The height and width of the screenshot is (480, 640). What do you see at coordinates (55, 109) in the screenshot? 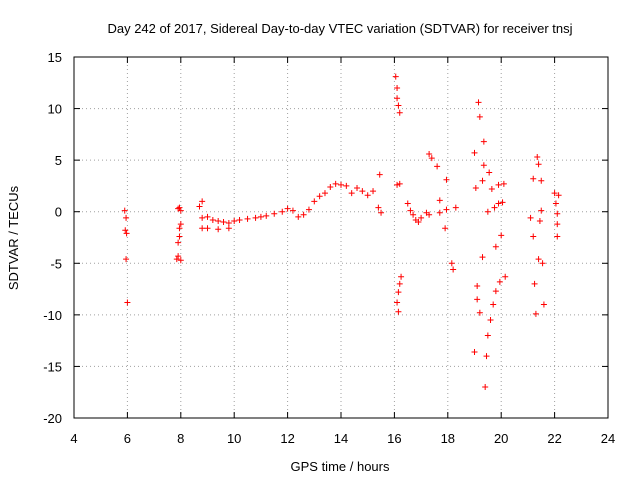
I see `y-tick-label: 10` at bounding box center [55, 109].